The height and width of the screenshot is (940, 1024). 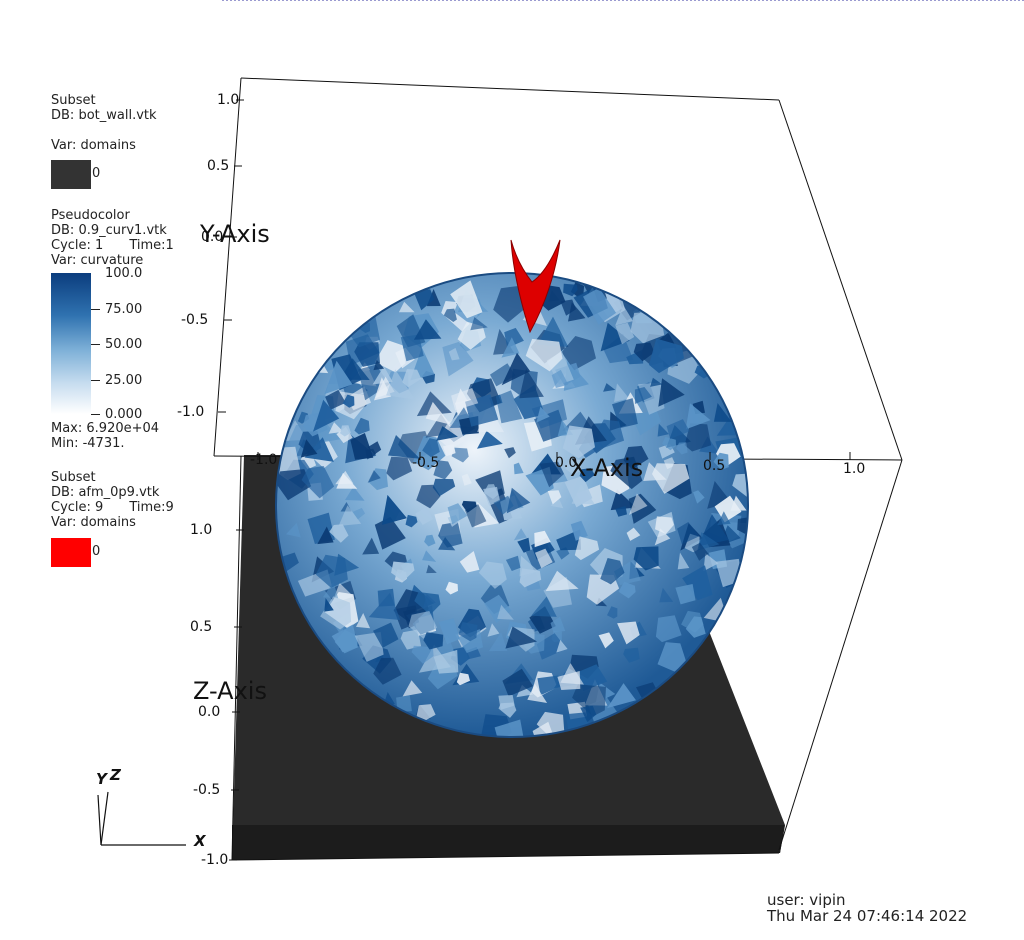 What do you see at coordinates (426, 463) in the screenshot?
I see `x-tick-label: -0.5` at bounding box center [426, 463].